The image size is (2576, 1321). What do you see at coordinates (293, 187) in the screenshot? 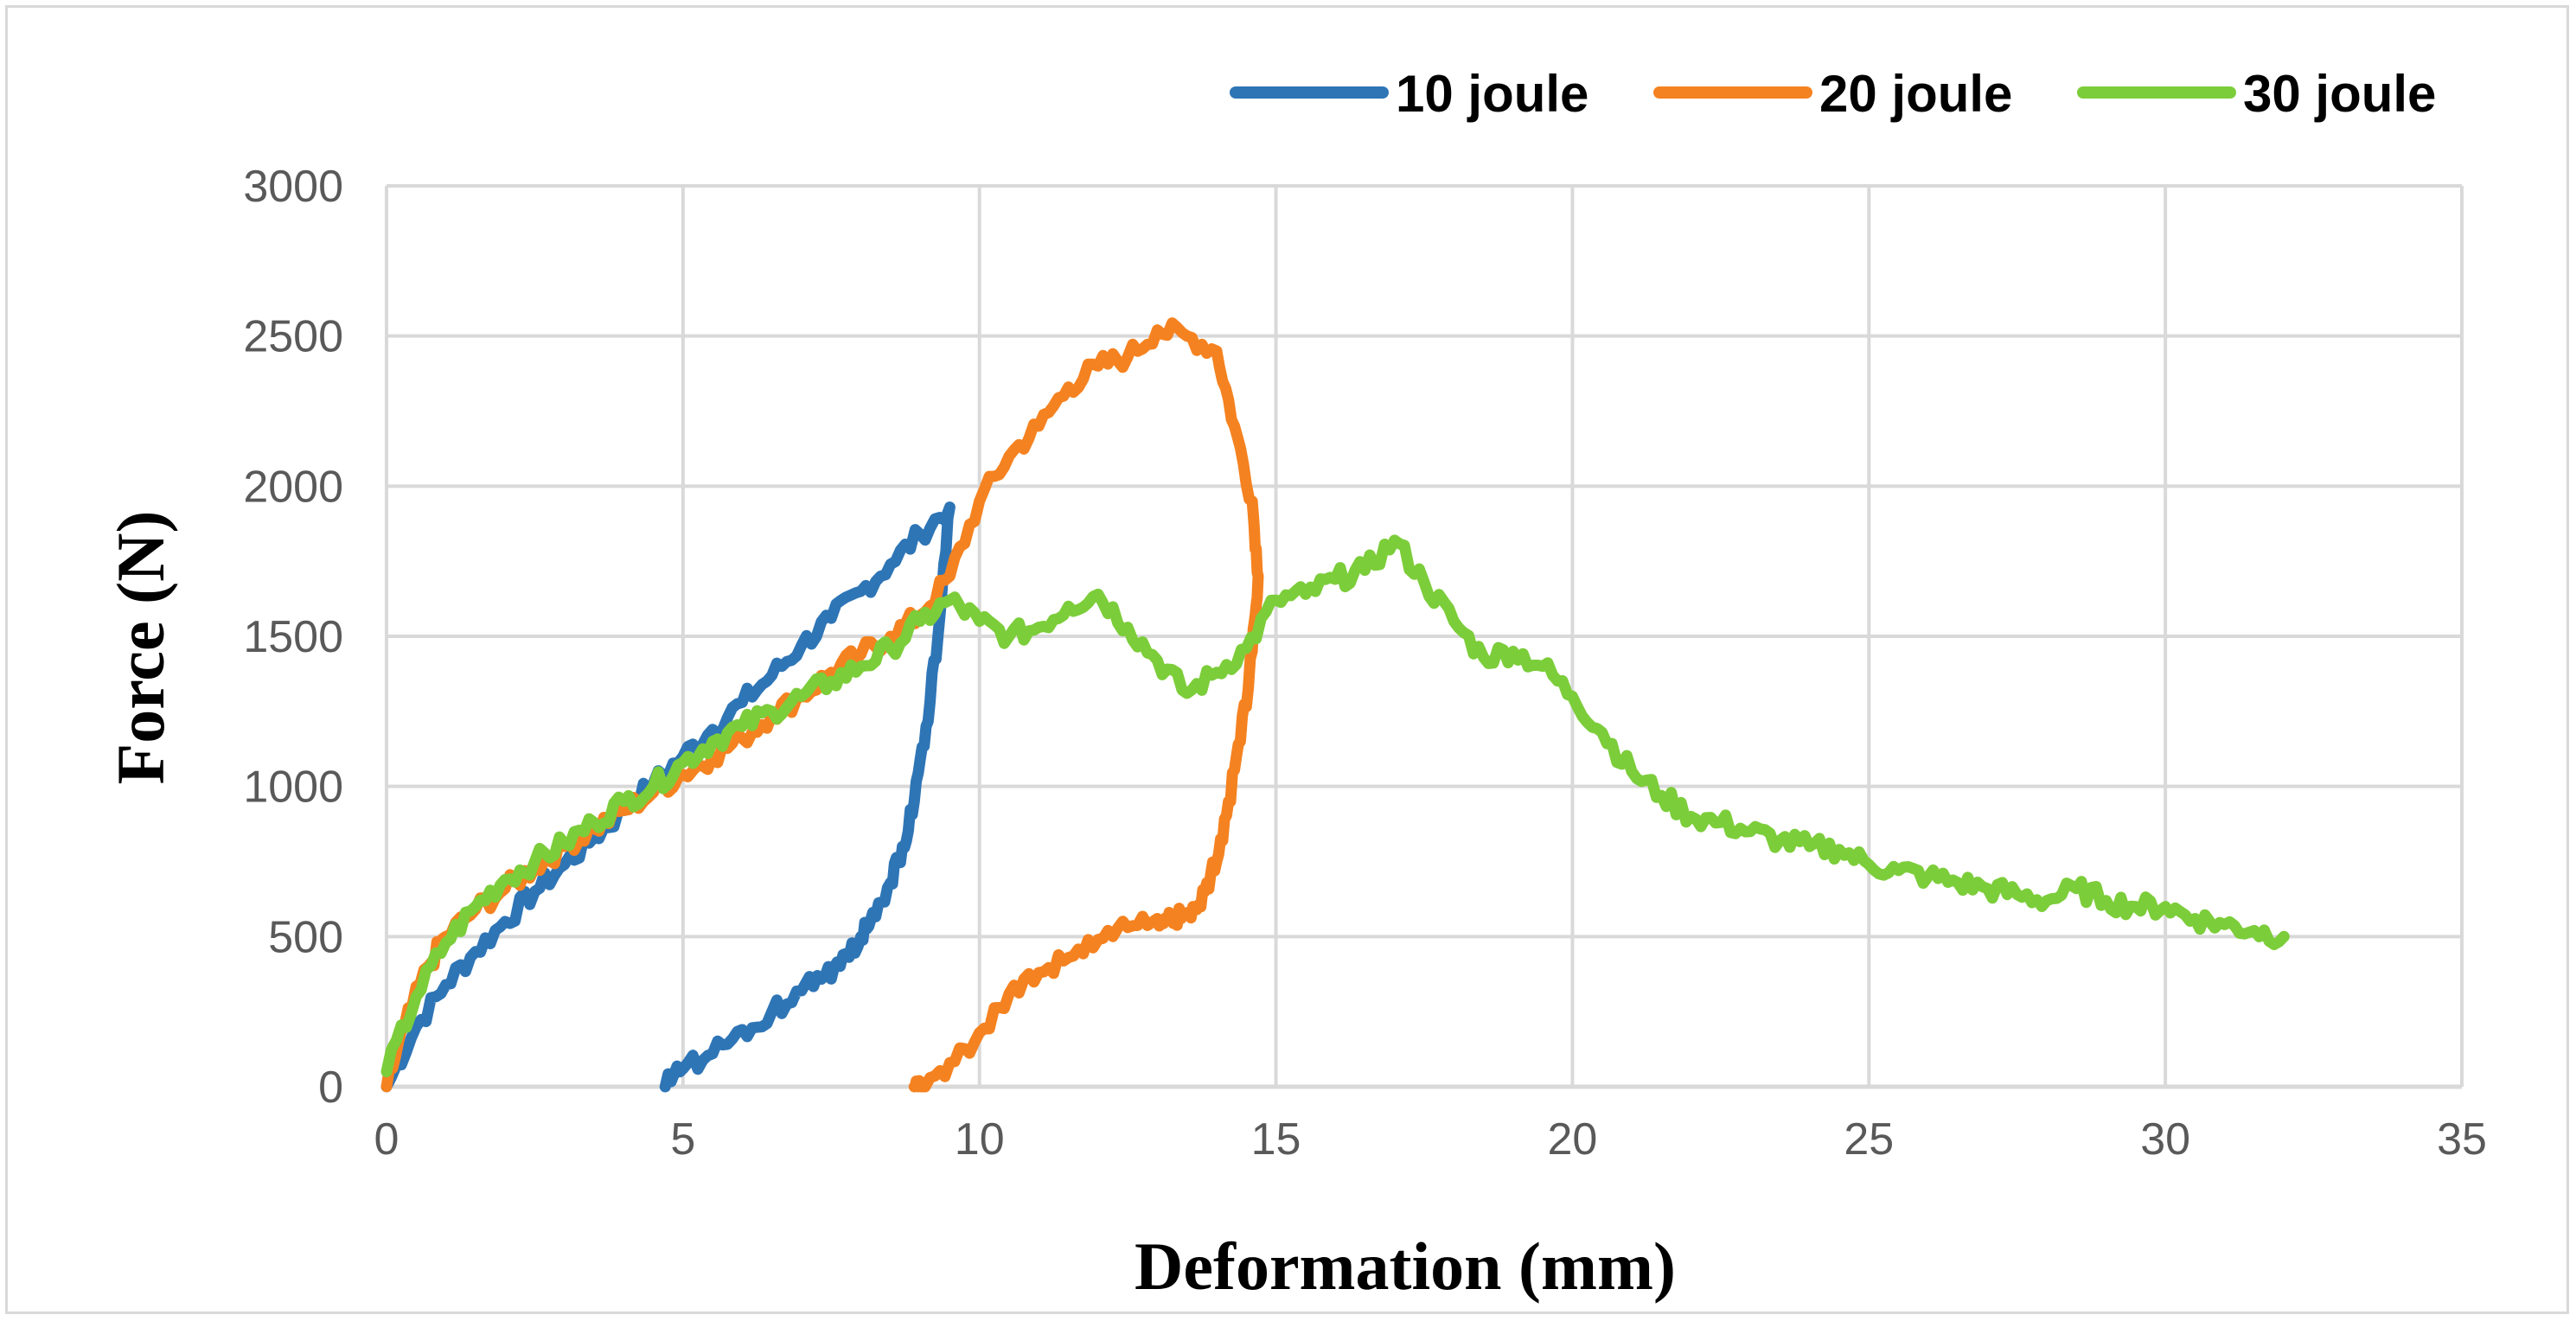
I see `y-tick-label: 3000` at bounding box center [293, 187].